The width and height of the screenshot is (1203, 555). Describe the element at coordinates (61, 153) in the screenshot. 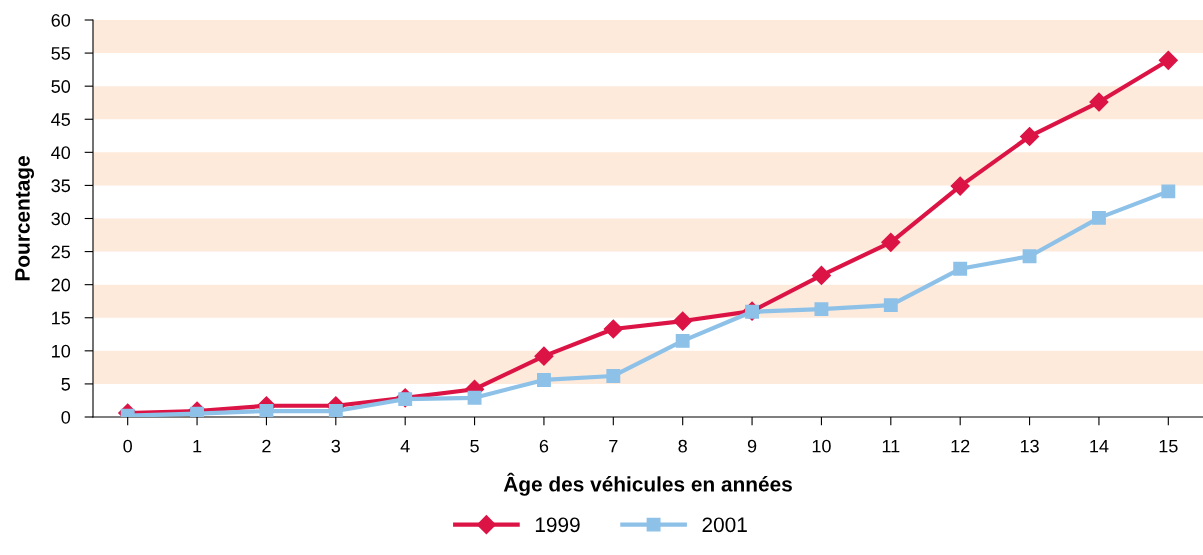

I see `y-tick-label: 40` at that location.